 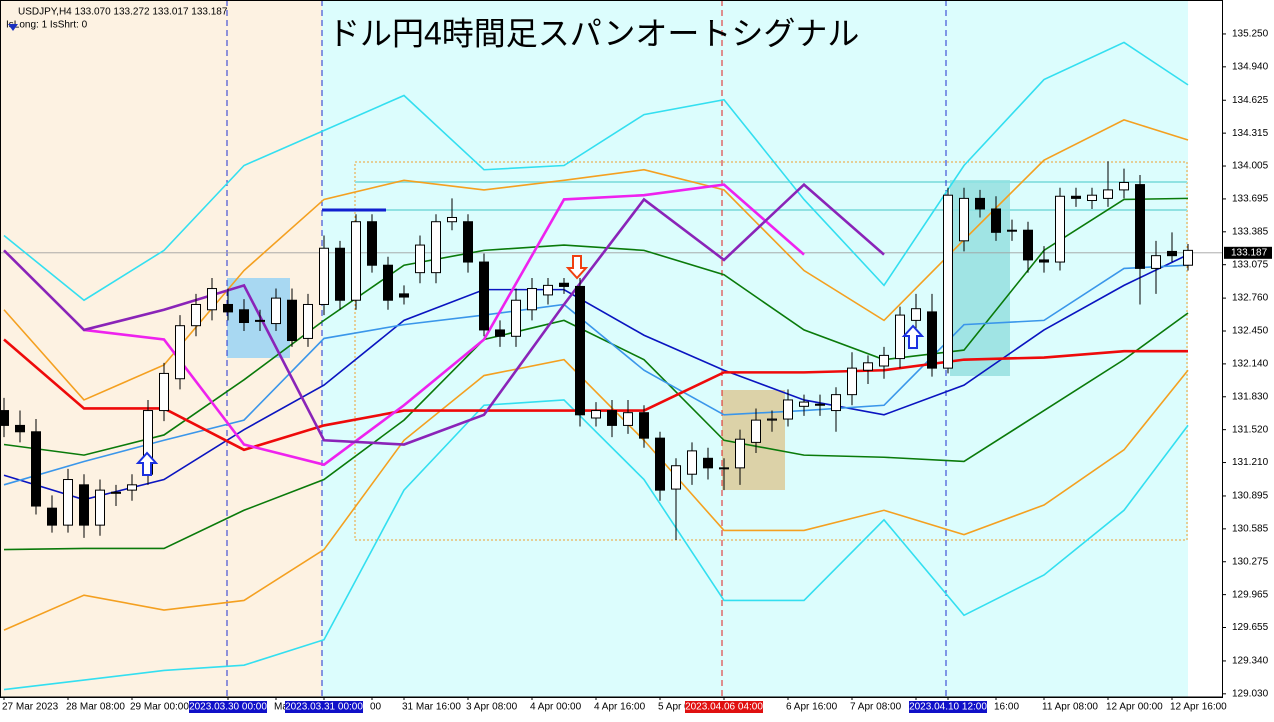 What do you see at coordinates (678, 707) in the screenshot?
I see `x-tick-label: 5 Apr 08:` at bounding box center [678, 707].